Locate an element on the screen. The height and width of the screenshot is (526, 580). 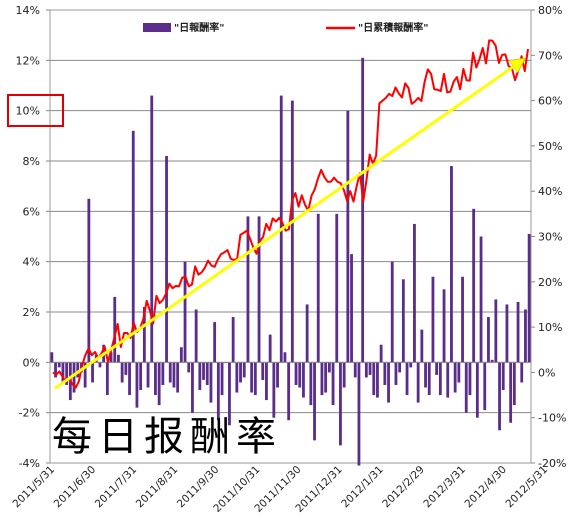
right-axis-tick-label: 70% is located at coordinates (550, 55).